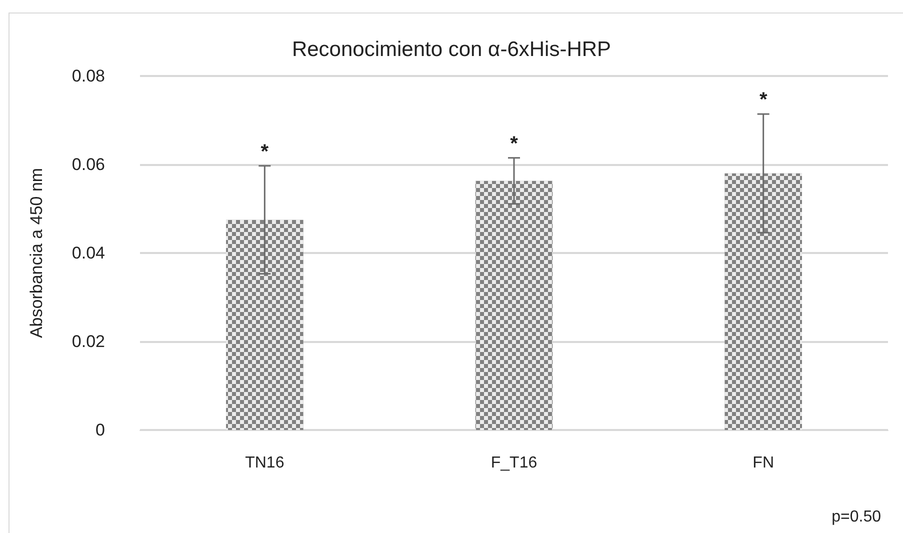  What do you see at coordinates (100, 430) in the screenshot?
I see `y-tick-label: 0` at bounding box center [100, 430].